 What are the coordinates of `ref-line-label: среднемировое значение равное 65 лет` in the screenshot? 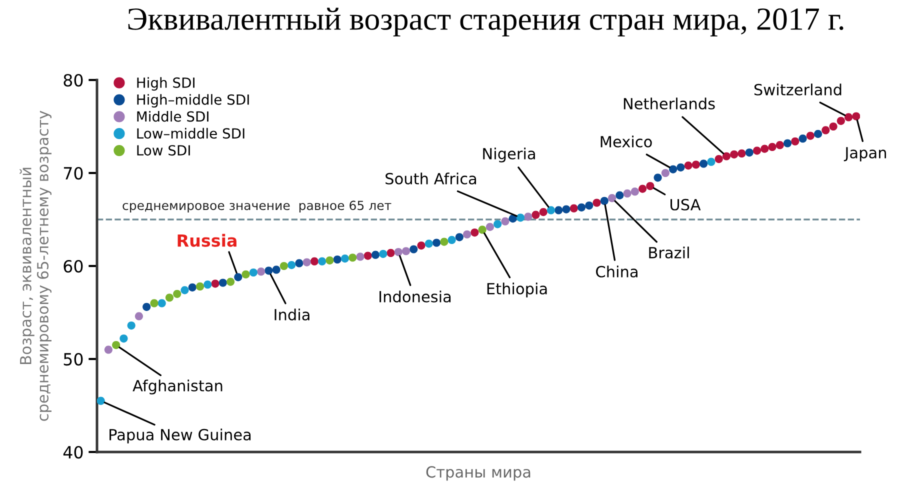 It's located at (257, 206).